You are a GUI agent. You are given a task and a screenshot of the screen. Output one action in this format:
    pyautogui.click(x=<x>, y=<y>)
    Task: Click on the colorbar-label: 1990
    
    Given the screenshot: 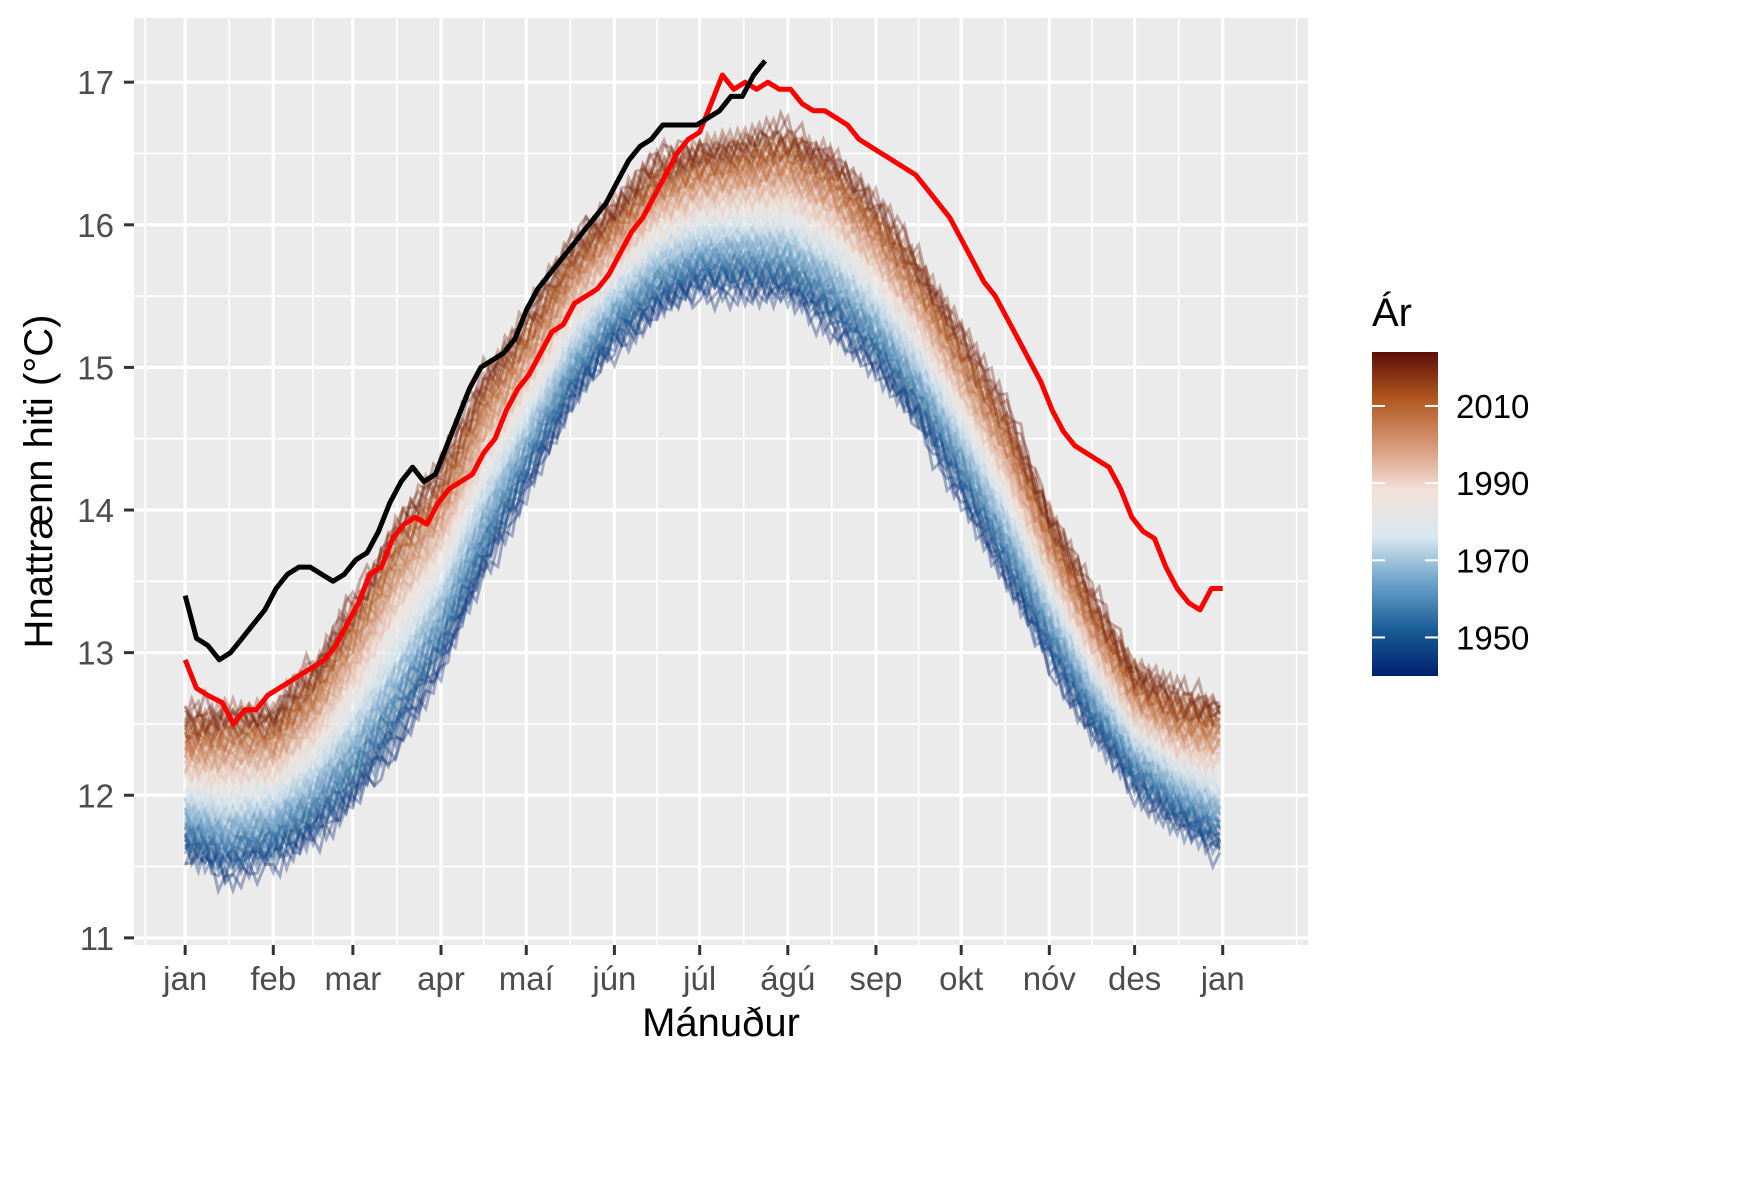 What is the action you would take?
    pyautogui.click(x=1492, y=483)
    